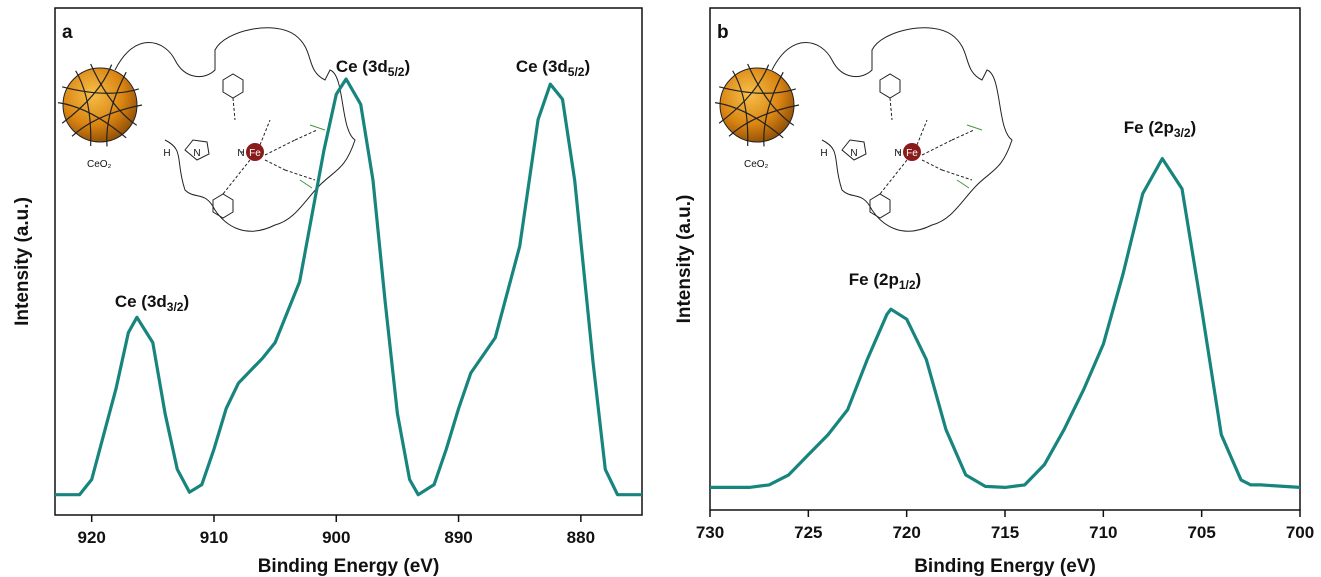  I want to click on peak-annotation: Fe (2p1/2), so click(885, 281).